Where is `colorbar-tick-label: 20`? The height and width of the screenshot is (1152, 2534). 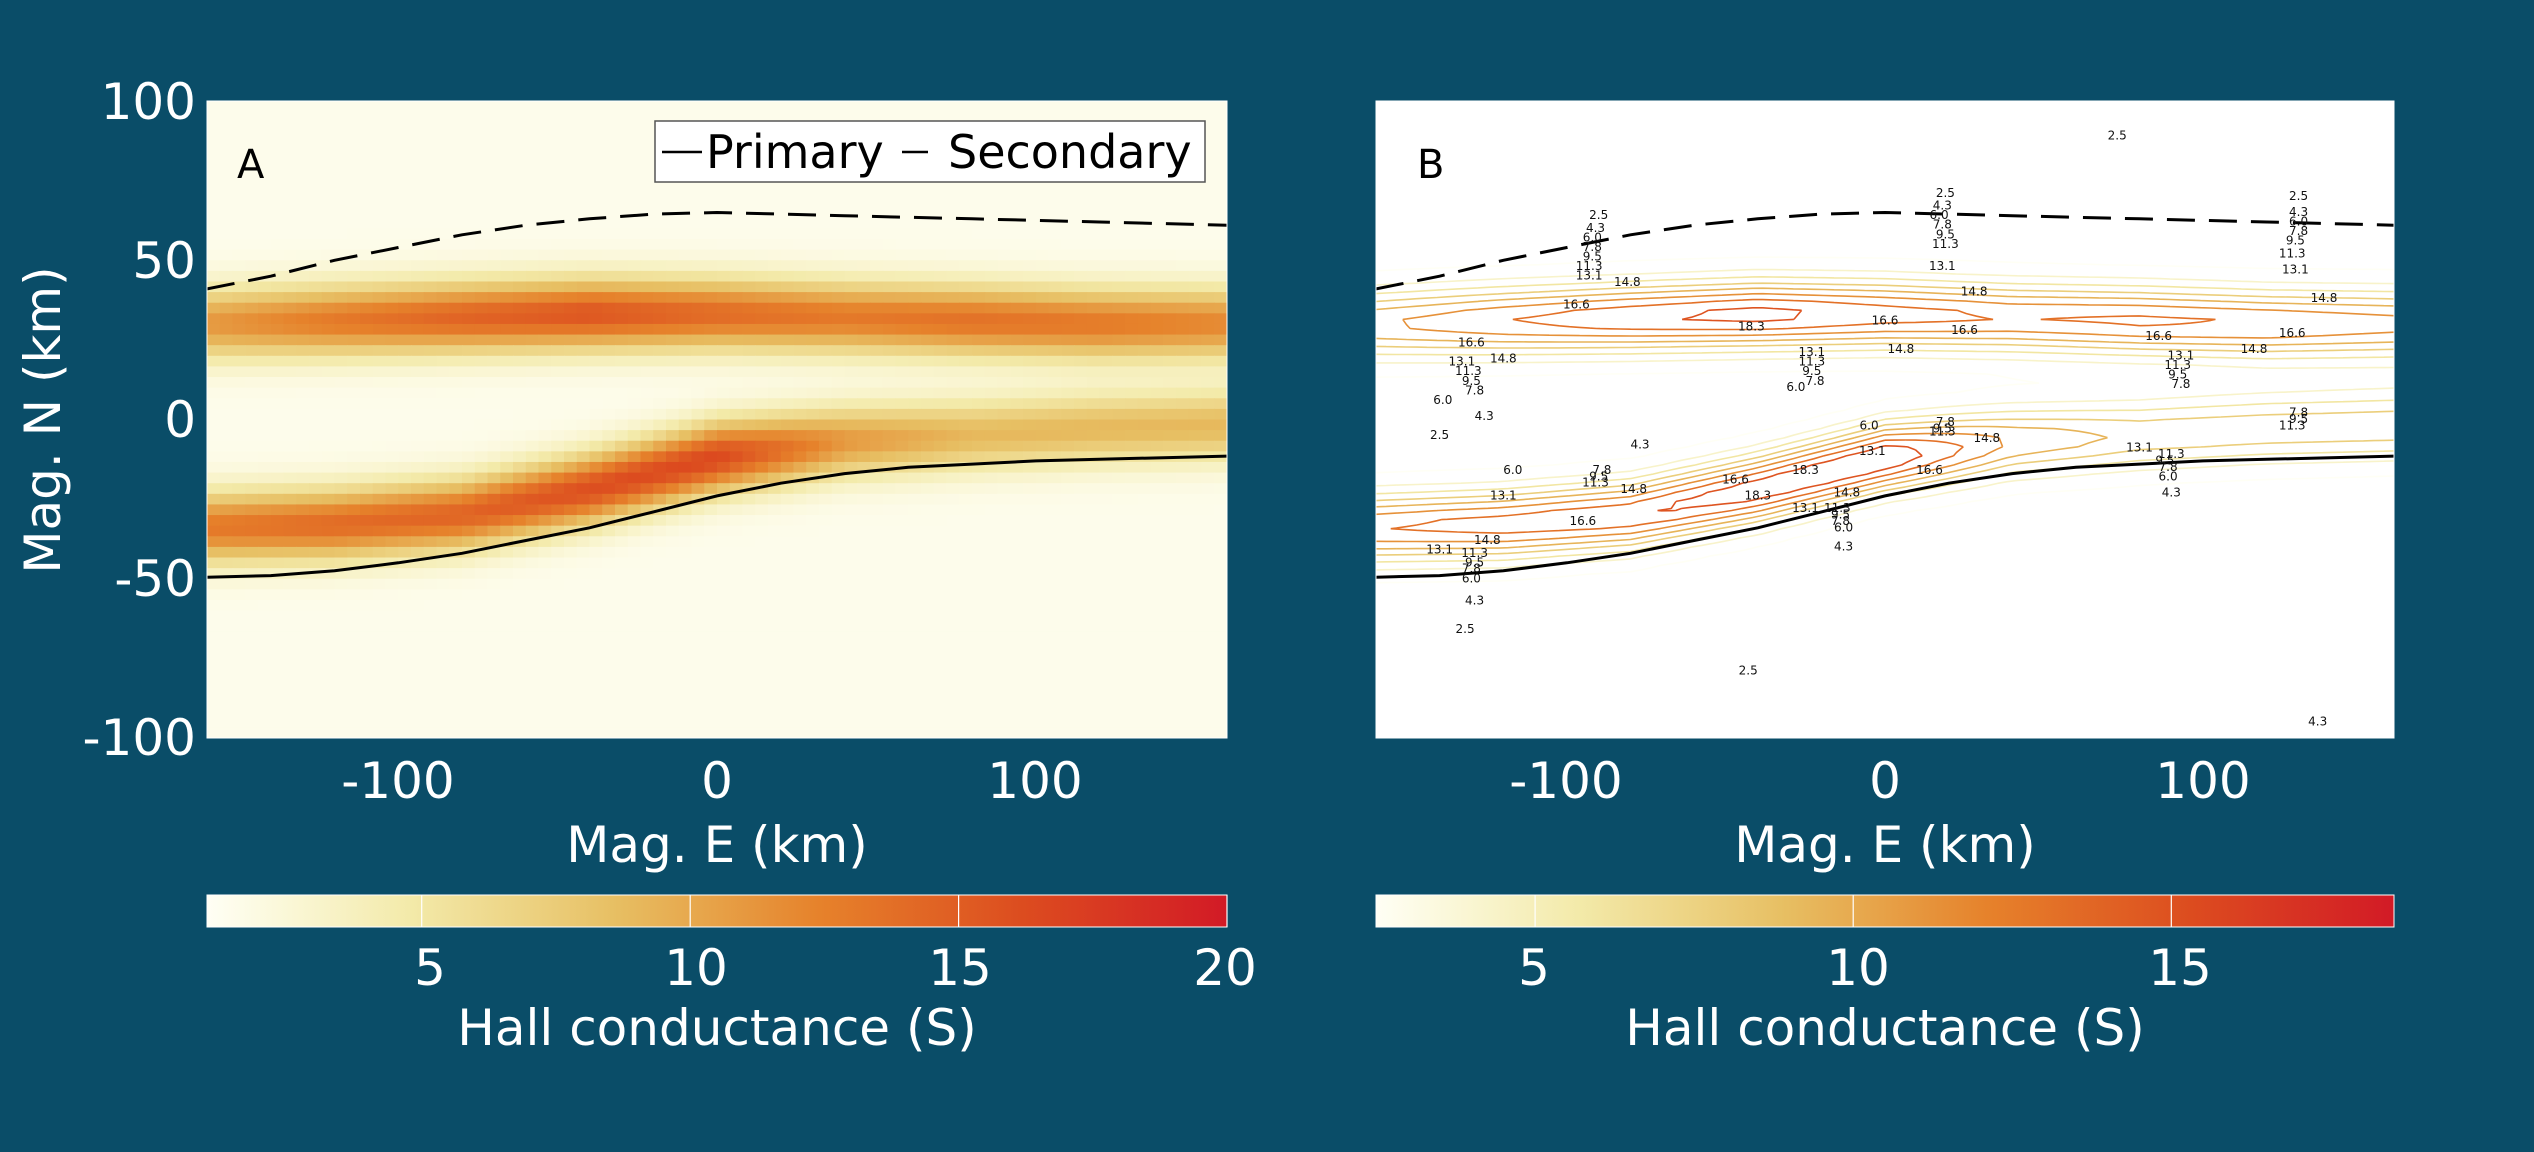 colorbar-tick-label: 20 is located at coordinates (1225, 968).